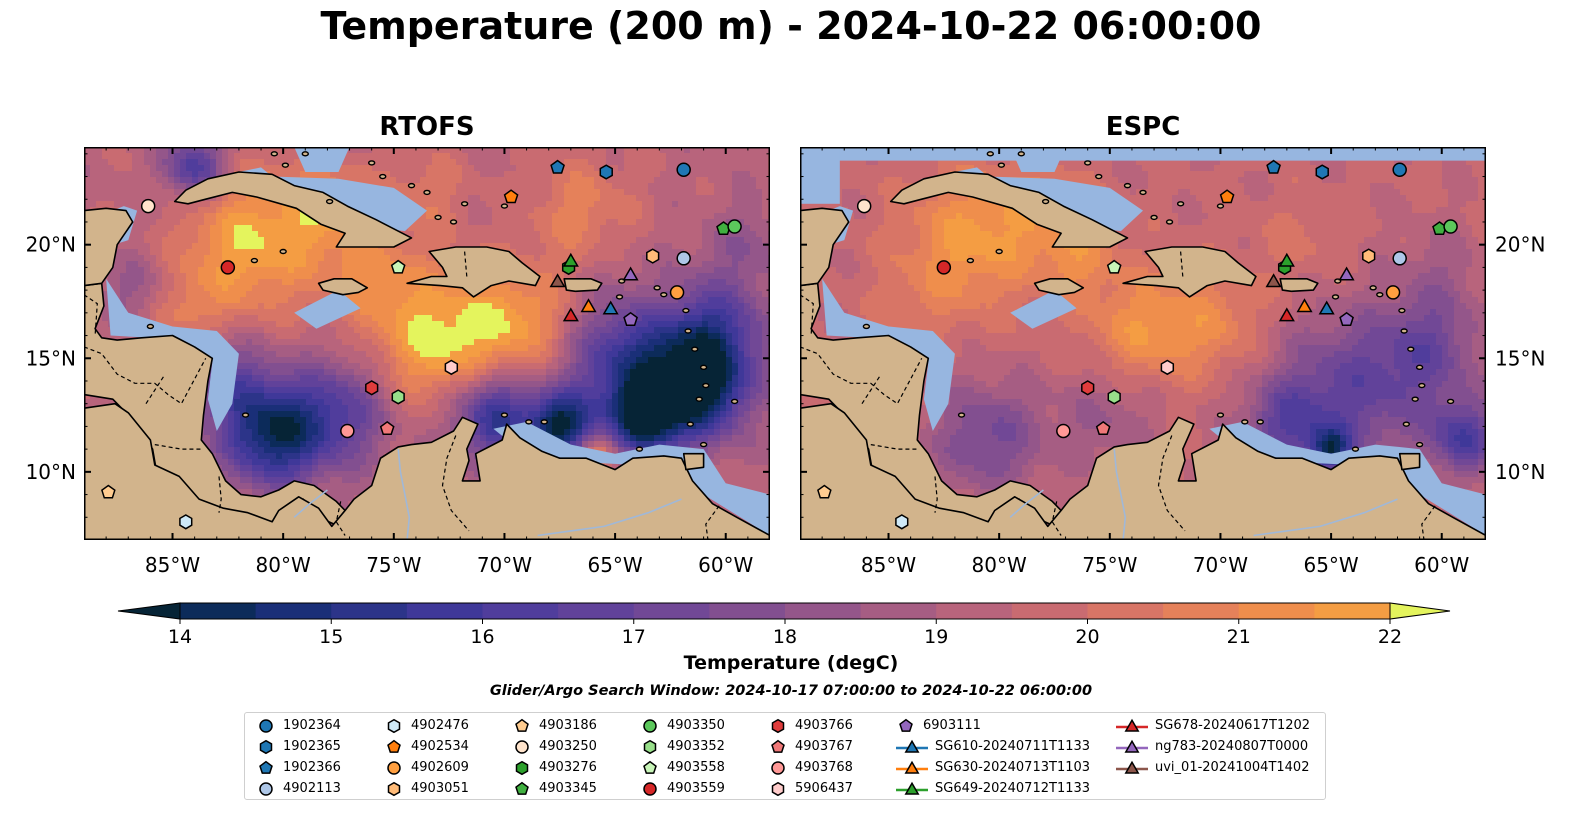  I want to click on legend-marker-icon, so click(650, 788).